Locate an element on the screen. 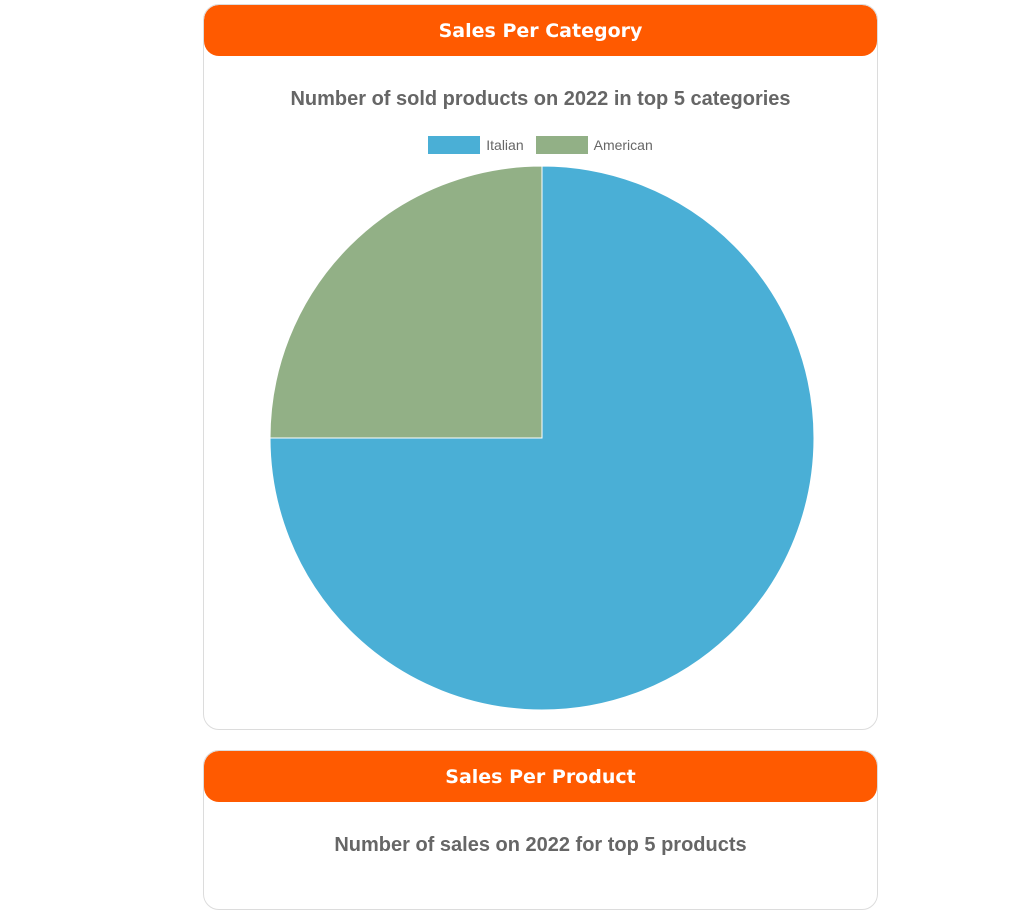 This screenshot has height=910, width=1030. legend-label-italian: Italian is located at coordinates (505, 145).